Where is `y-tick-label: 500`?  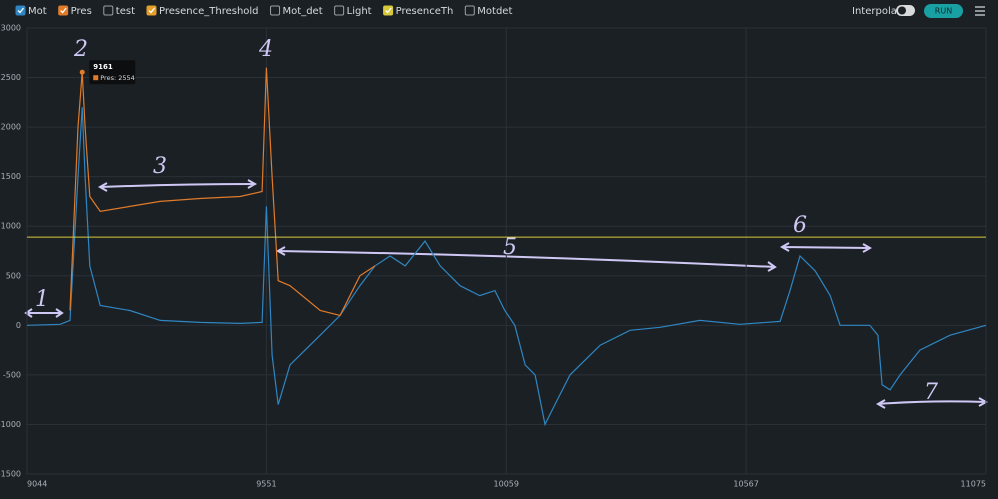 y-tick-label: 500 is located at coordinates (13, 275).